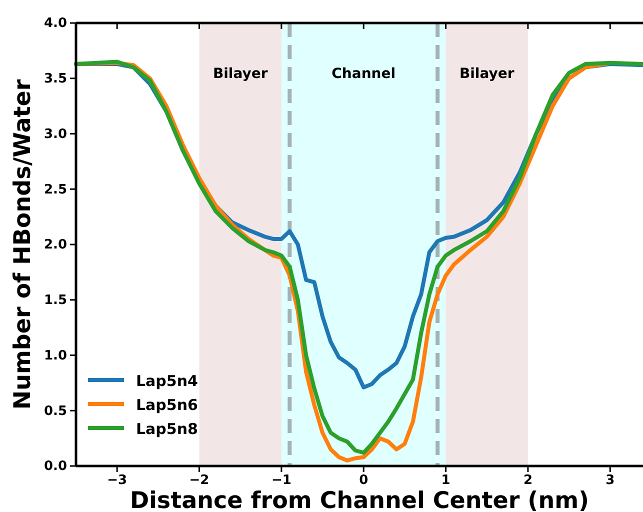 This screenshot has width=643, height=512. What do you see at coordinates (55, 300) in the screenshot?
I see `y-tick-label: 1.5` at bounding box center [55, 300].